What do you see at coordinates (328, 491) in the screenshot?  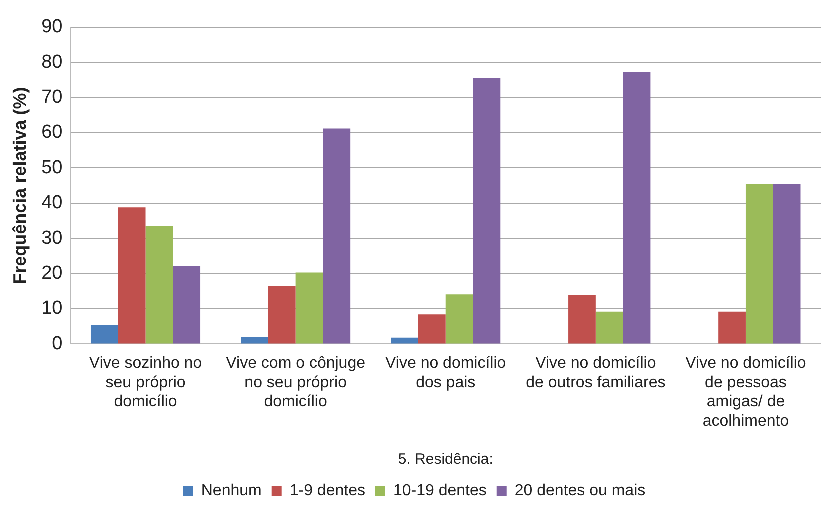 I see `legend-label: 1-9 dentes` at bounding box center [328, 491].